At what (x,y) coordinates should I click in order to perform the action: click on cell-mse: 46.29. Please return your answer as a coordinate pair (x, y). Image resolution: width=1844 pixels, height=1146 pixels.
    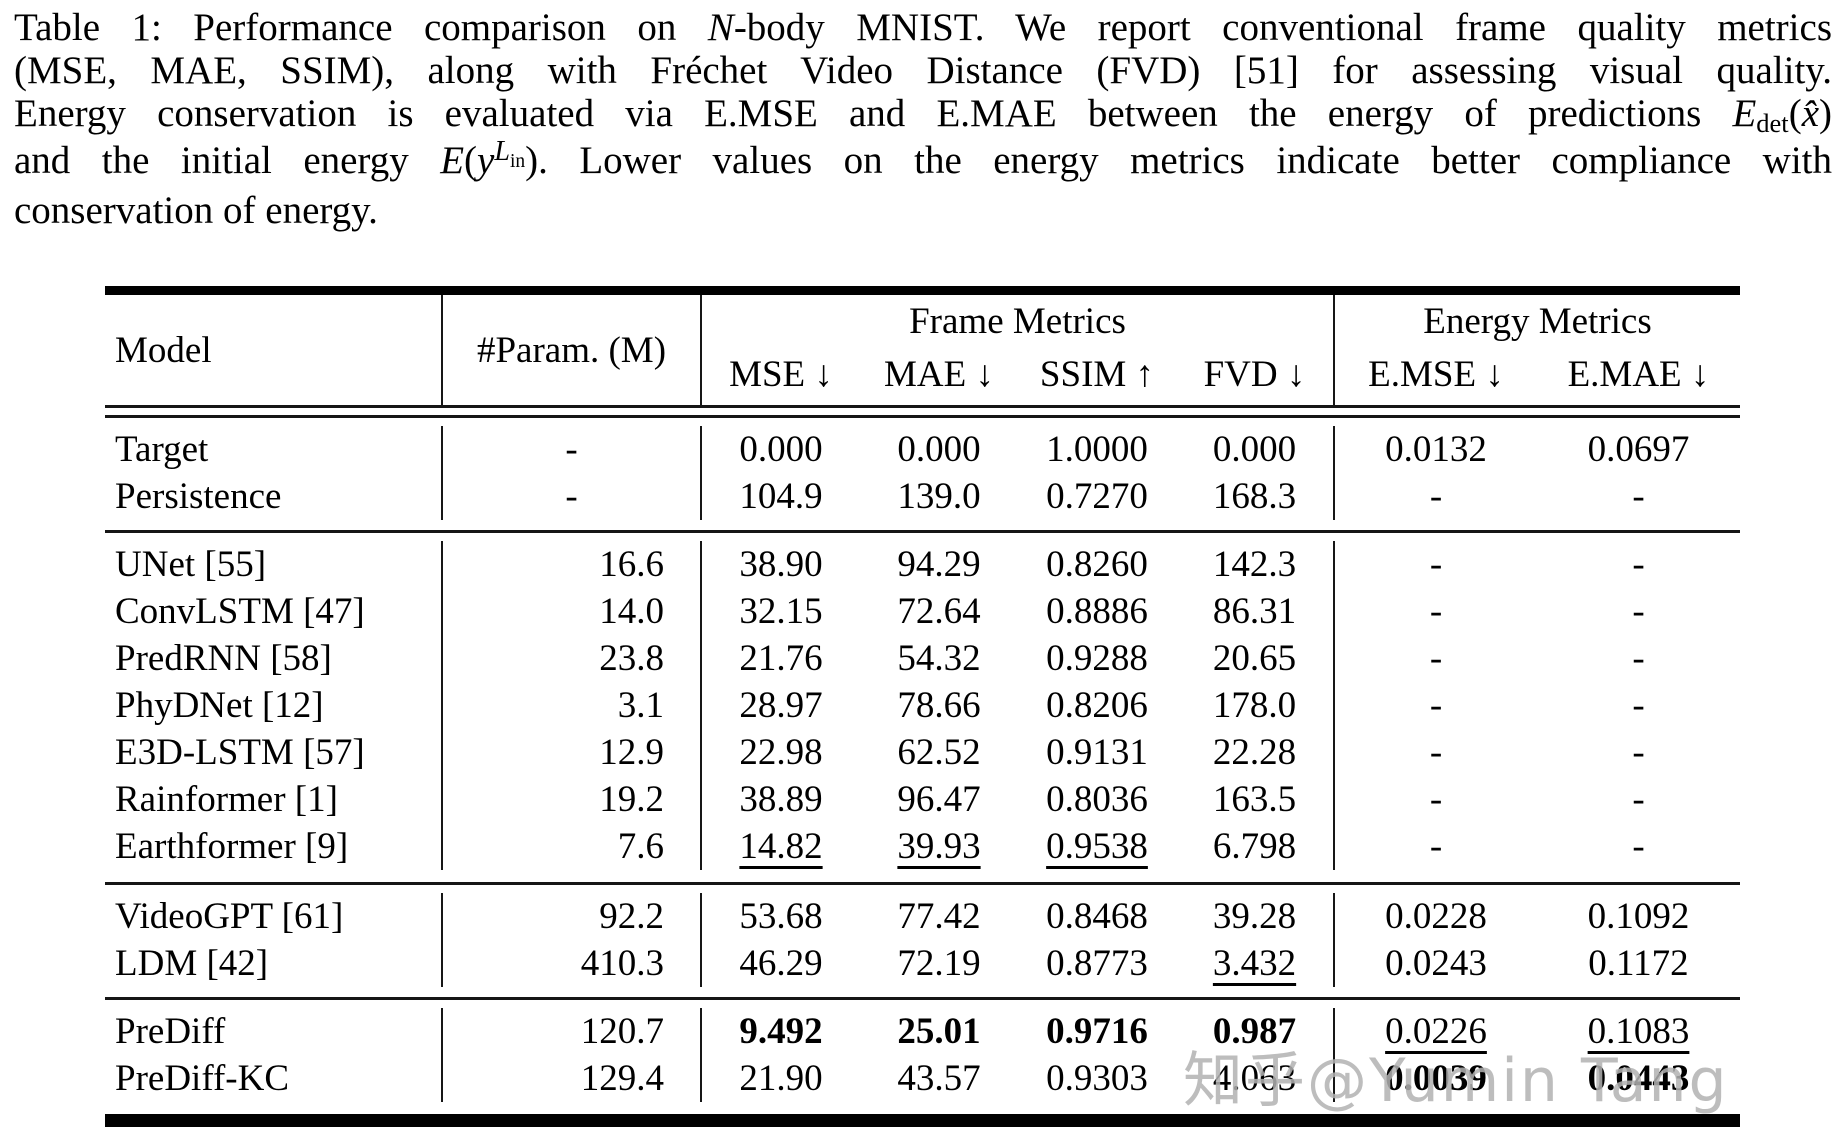
    Looking at the image, I should click on (781, 963).